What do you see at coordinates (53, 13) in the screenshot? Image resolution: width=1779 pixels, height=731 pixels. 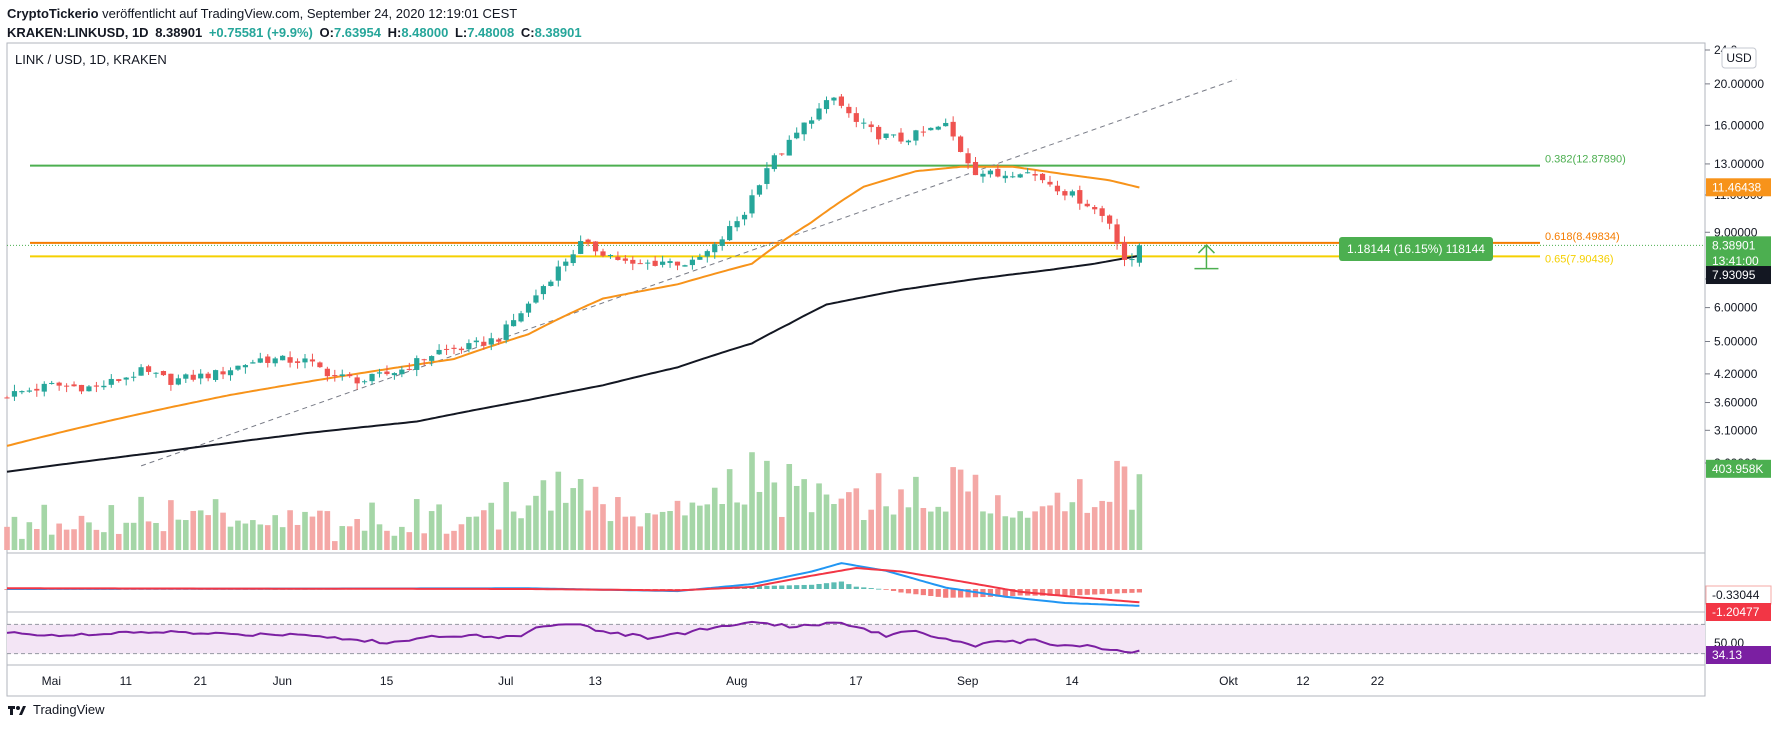 I see `publisher-name: CryptoTickerio` at bounding box center [53, 13].